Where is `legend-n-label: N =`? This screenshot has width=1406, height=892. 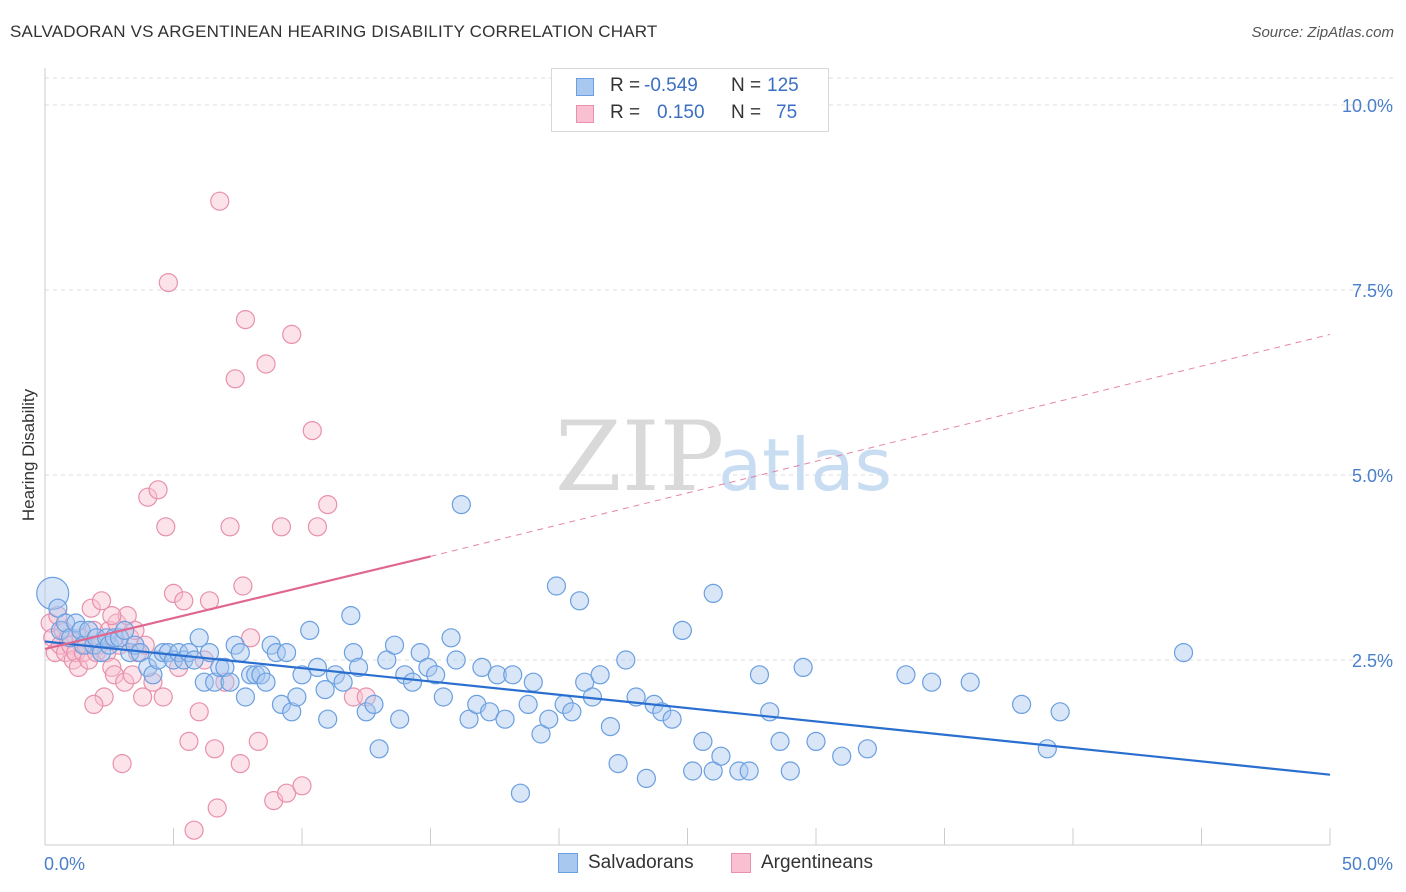 legend-n-label: N = is located at coordinates (746, 85).